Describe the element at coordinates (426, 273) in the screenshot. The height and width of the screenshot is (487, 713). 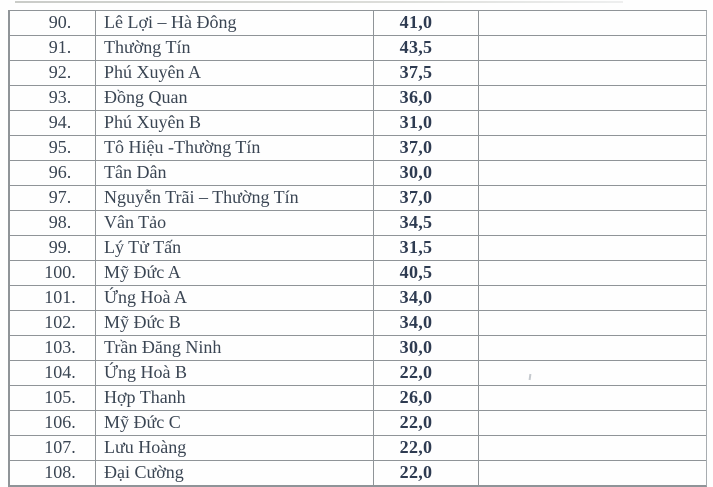
I see `score-value: 40,5` at that location.